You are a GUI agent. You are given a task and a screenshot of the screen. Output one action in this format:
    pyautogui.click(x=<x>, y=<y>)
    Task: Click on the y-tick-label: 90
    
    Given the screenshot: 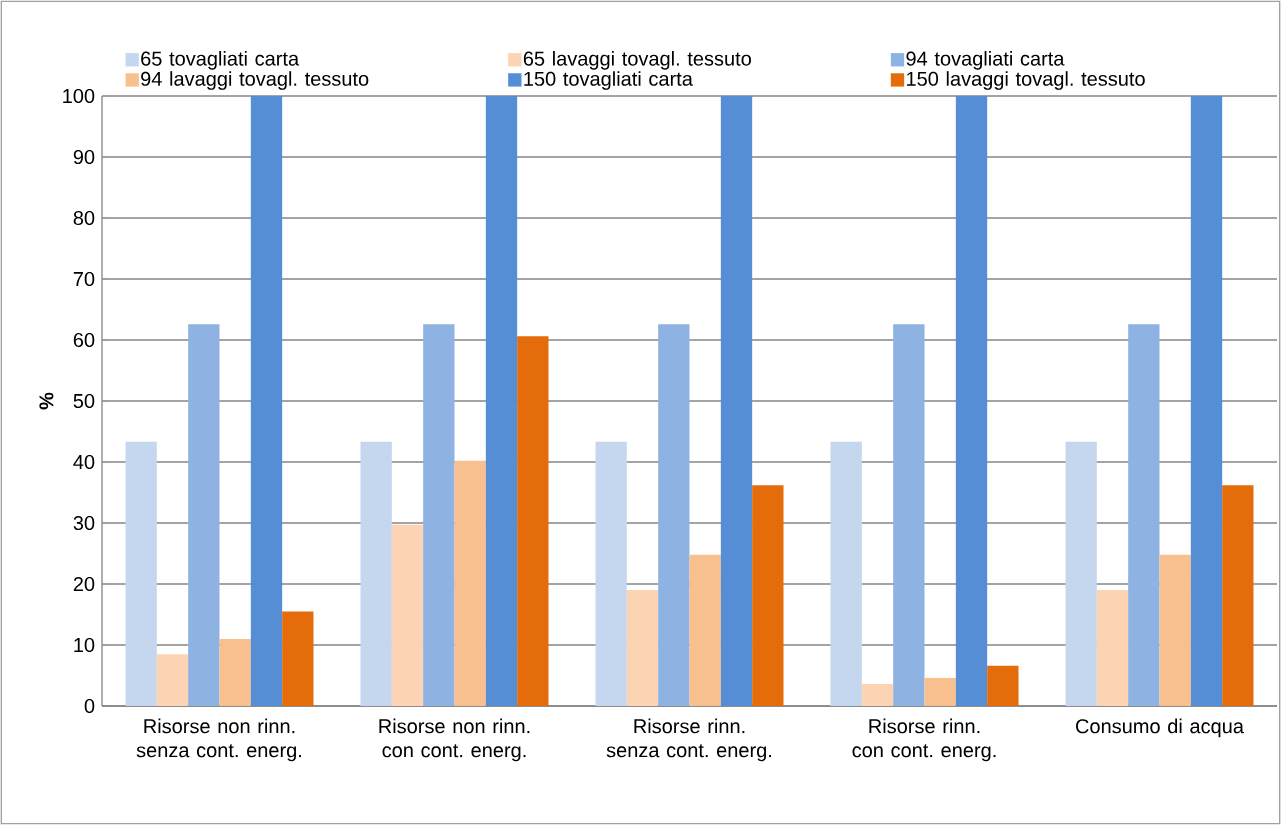 What is the action you would take?
    pyautogui.click(x=84, y=157)
    